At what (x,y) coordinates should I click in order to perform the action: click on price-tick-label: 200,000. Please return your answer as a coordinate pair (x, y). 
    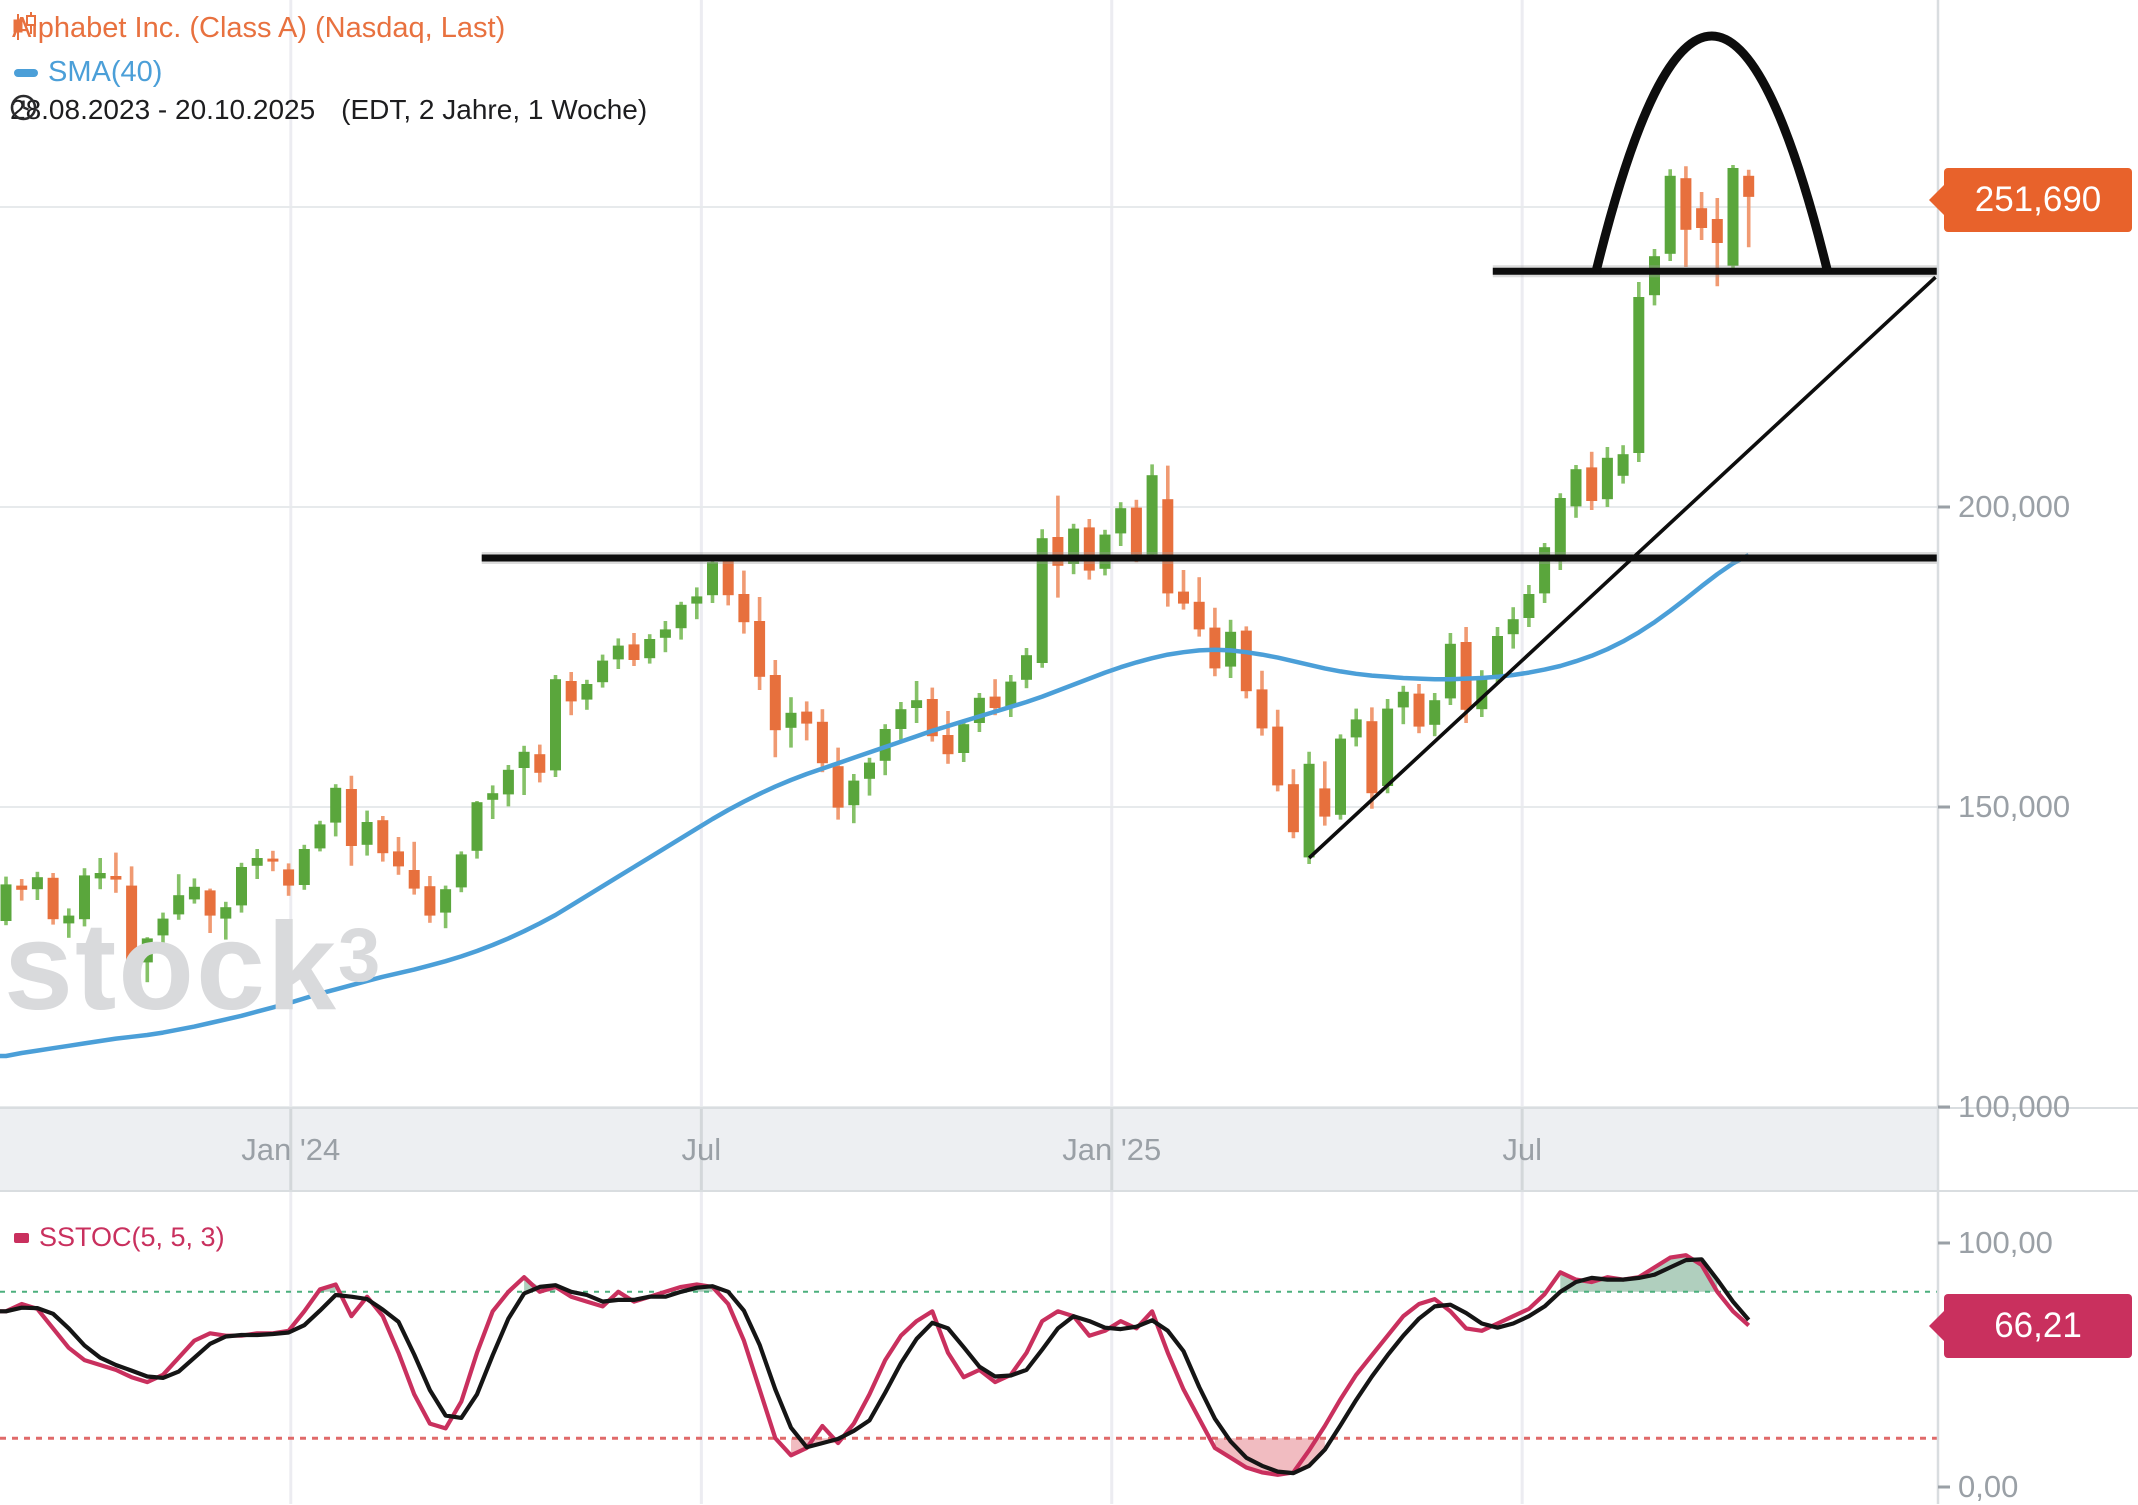
    Looking at the image, I should click on (2014, 506).